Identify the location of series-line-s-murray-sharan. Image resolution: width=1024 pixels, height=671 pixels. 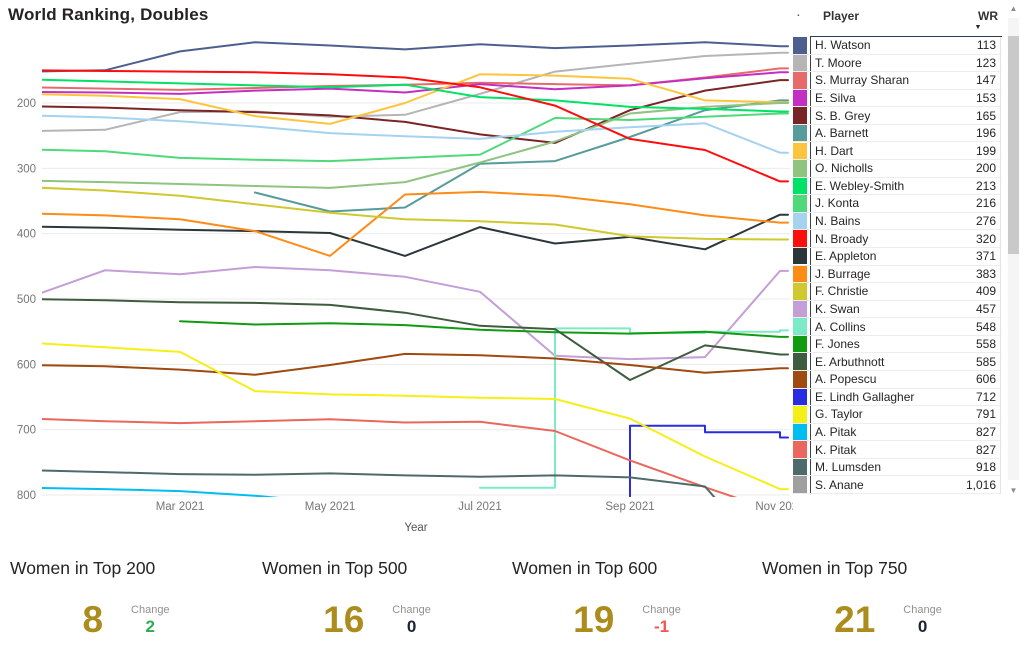
(409, 79).